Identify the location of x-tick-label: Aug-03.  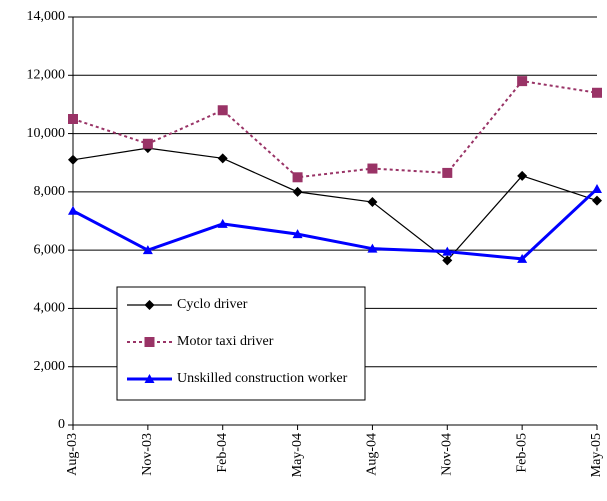
(72, 454).